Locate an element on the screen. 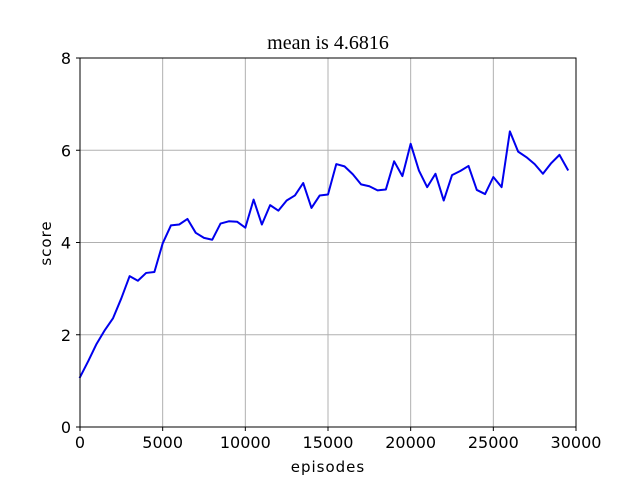 The width and height of the screenshot is (640, 480). x-tick-label: 20000 is located at coordinates (410, 442).